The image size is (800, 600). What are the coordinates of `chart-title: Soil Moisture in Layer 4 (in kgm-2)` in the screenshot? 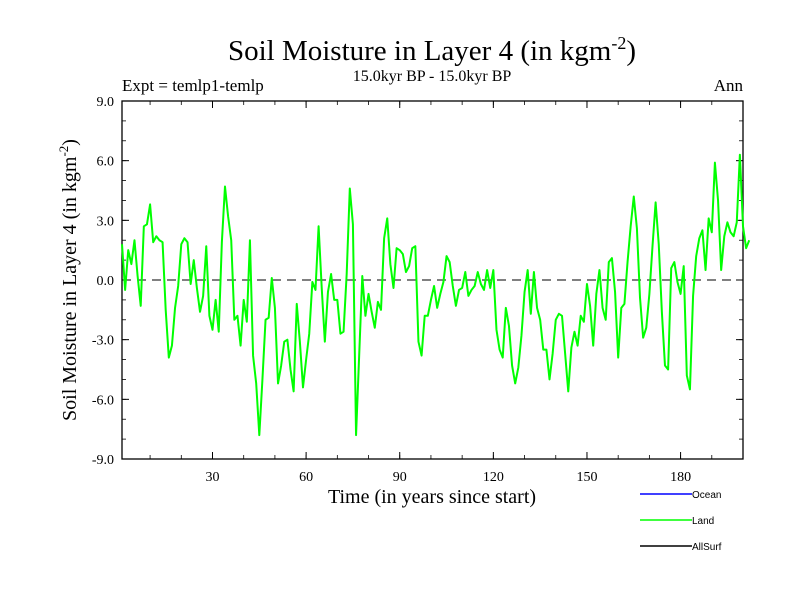 It's located at (432, 50).